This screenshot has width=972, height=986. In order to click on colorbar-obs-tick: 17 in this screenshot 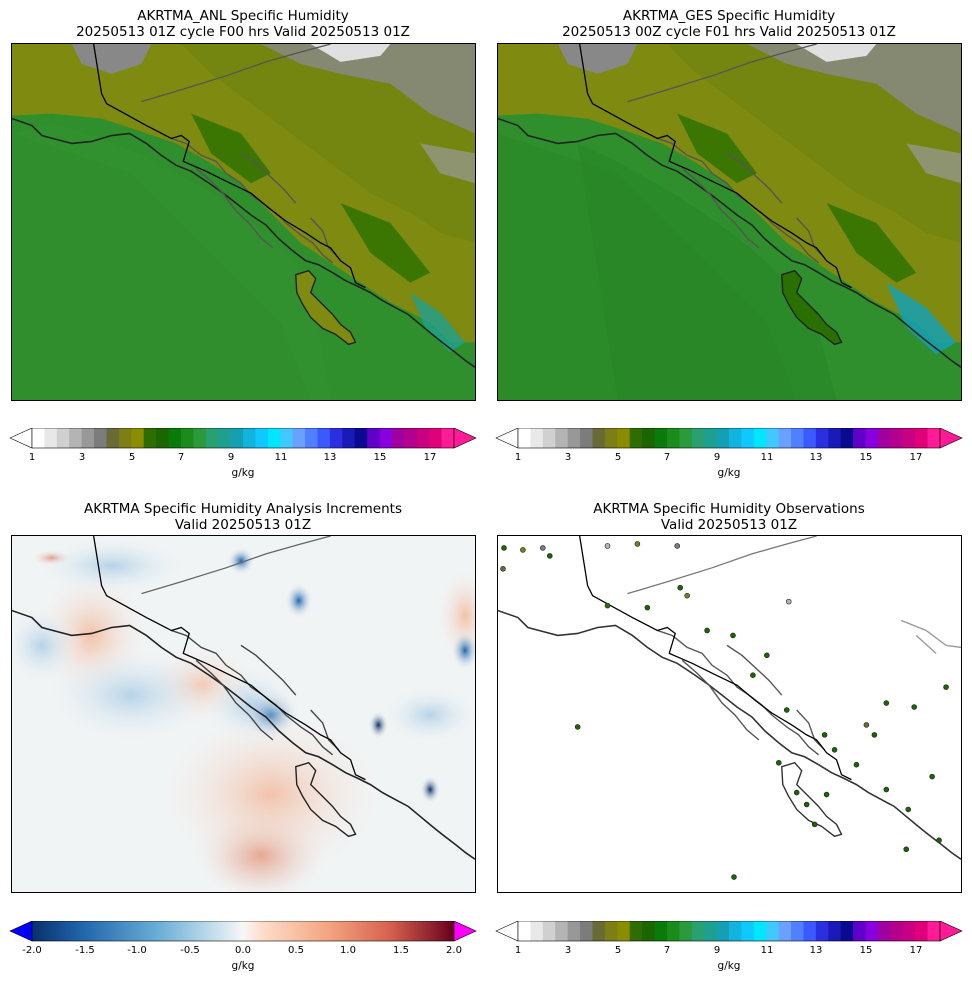, I will do `click(916, 950)`.